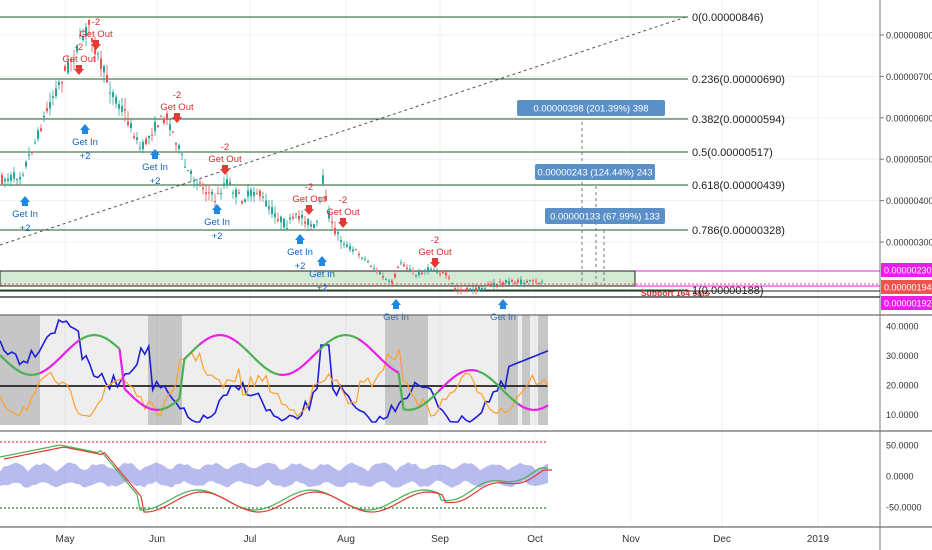 Image resolution: width=932 pixels, height=550 pixels. Describe the element at coordinates (738, 231) in the screenshot. I see `fib-level-label: 0.786(0.00000328)` at that location.